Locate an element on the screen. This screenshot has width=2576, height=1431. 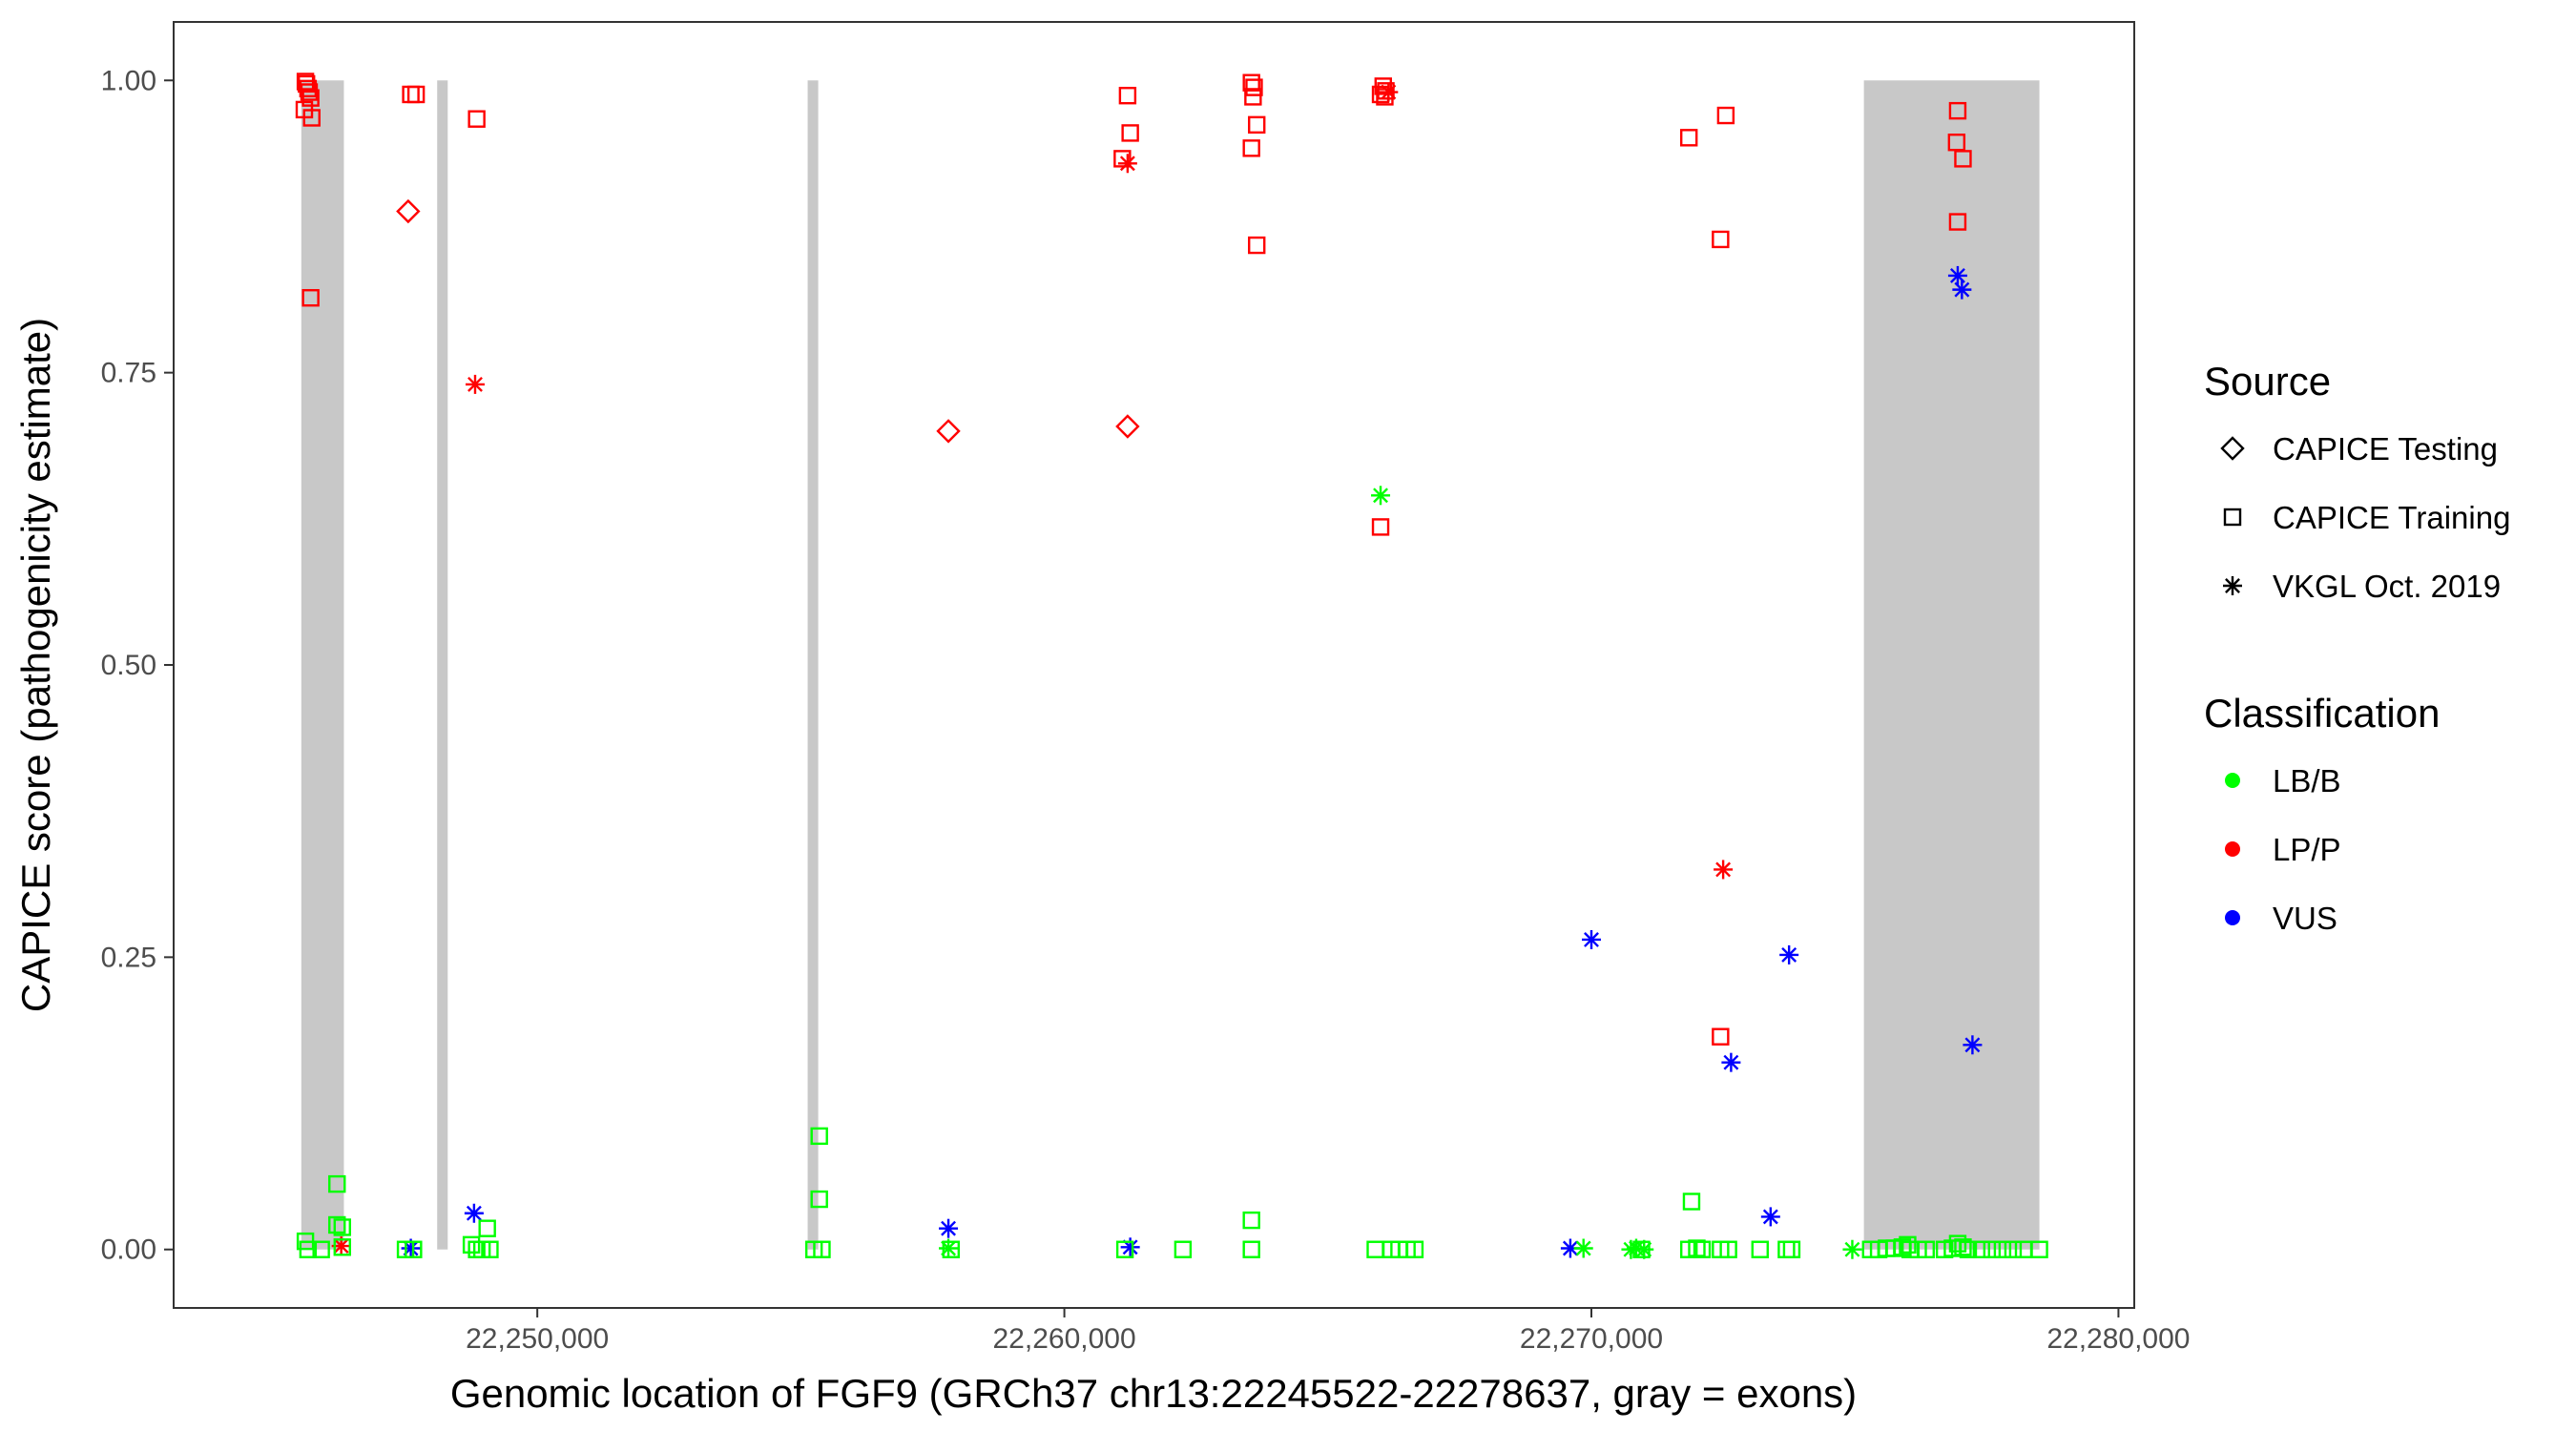
legend-key: CAPICE Training is located at coordinates (2366, 517).